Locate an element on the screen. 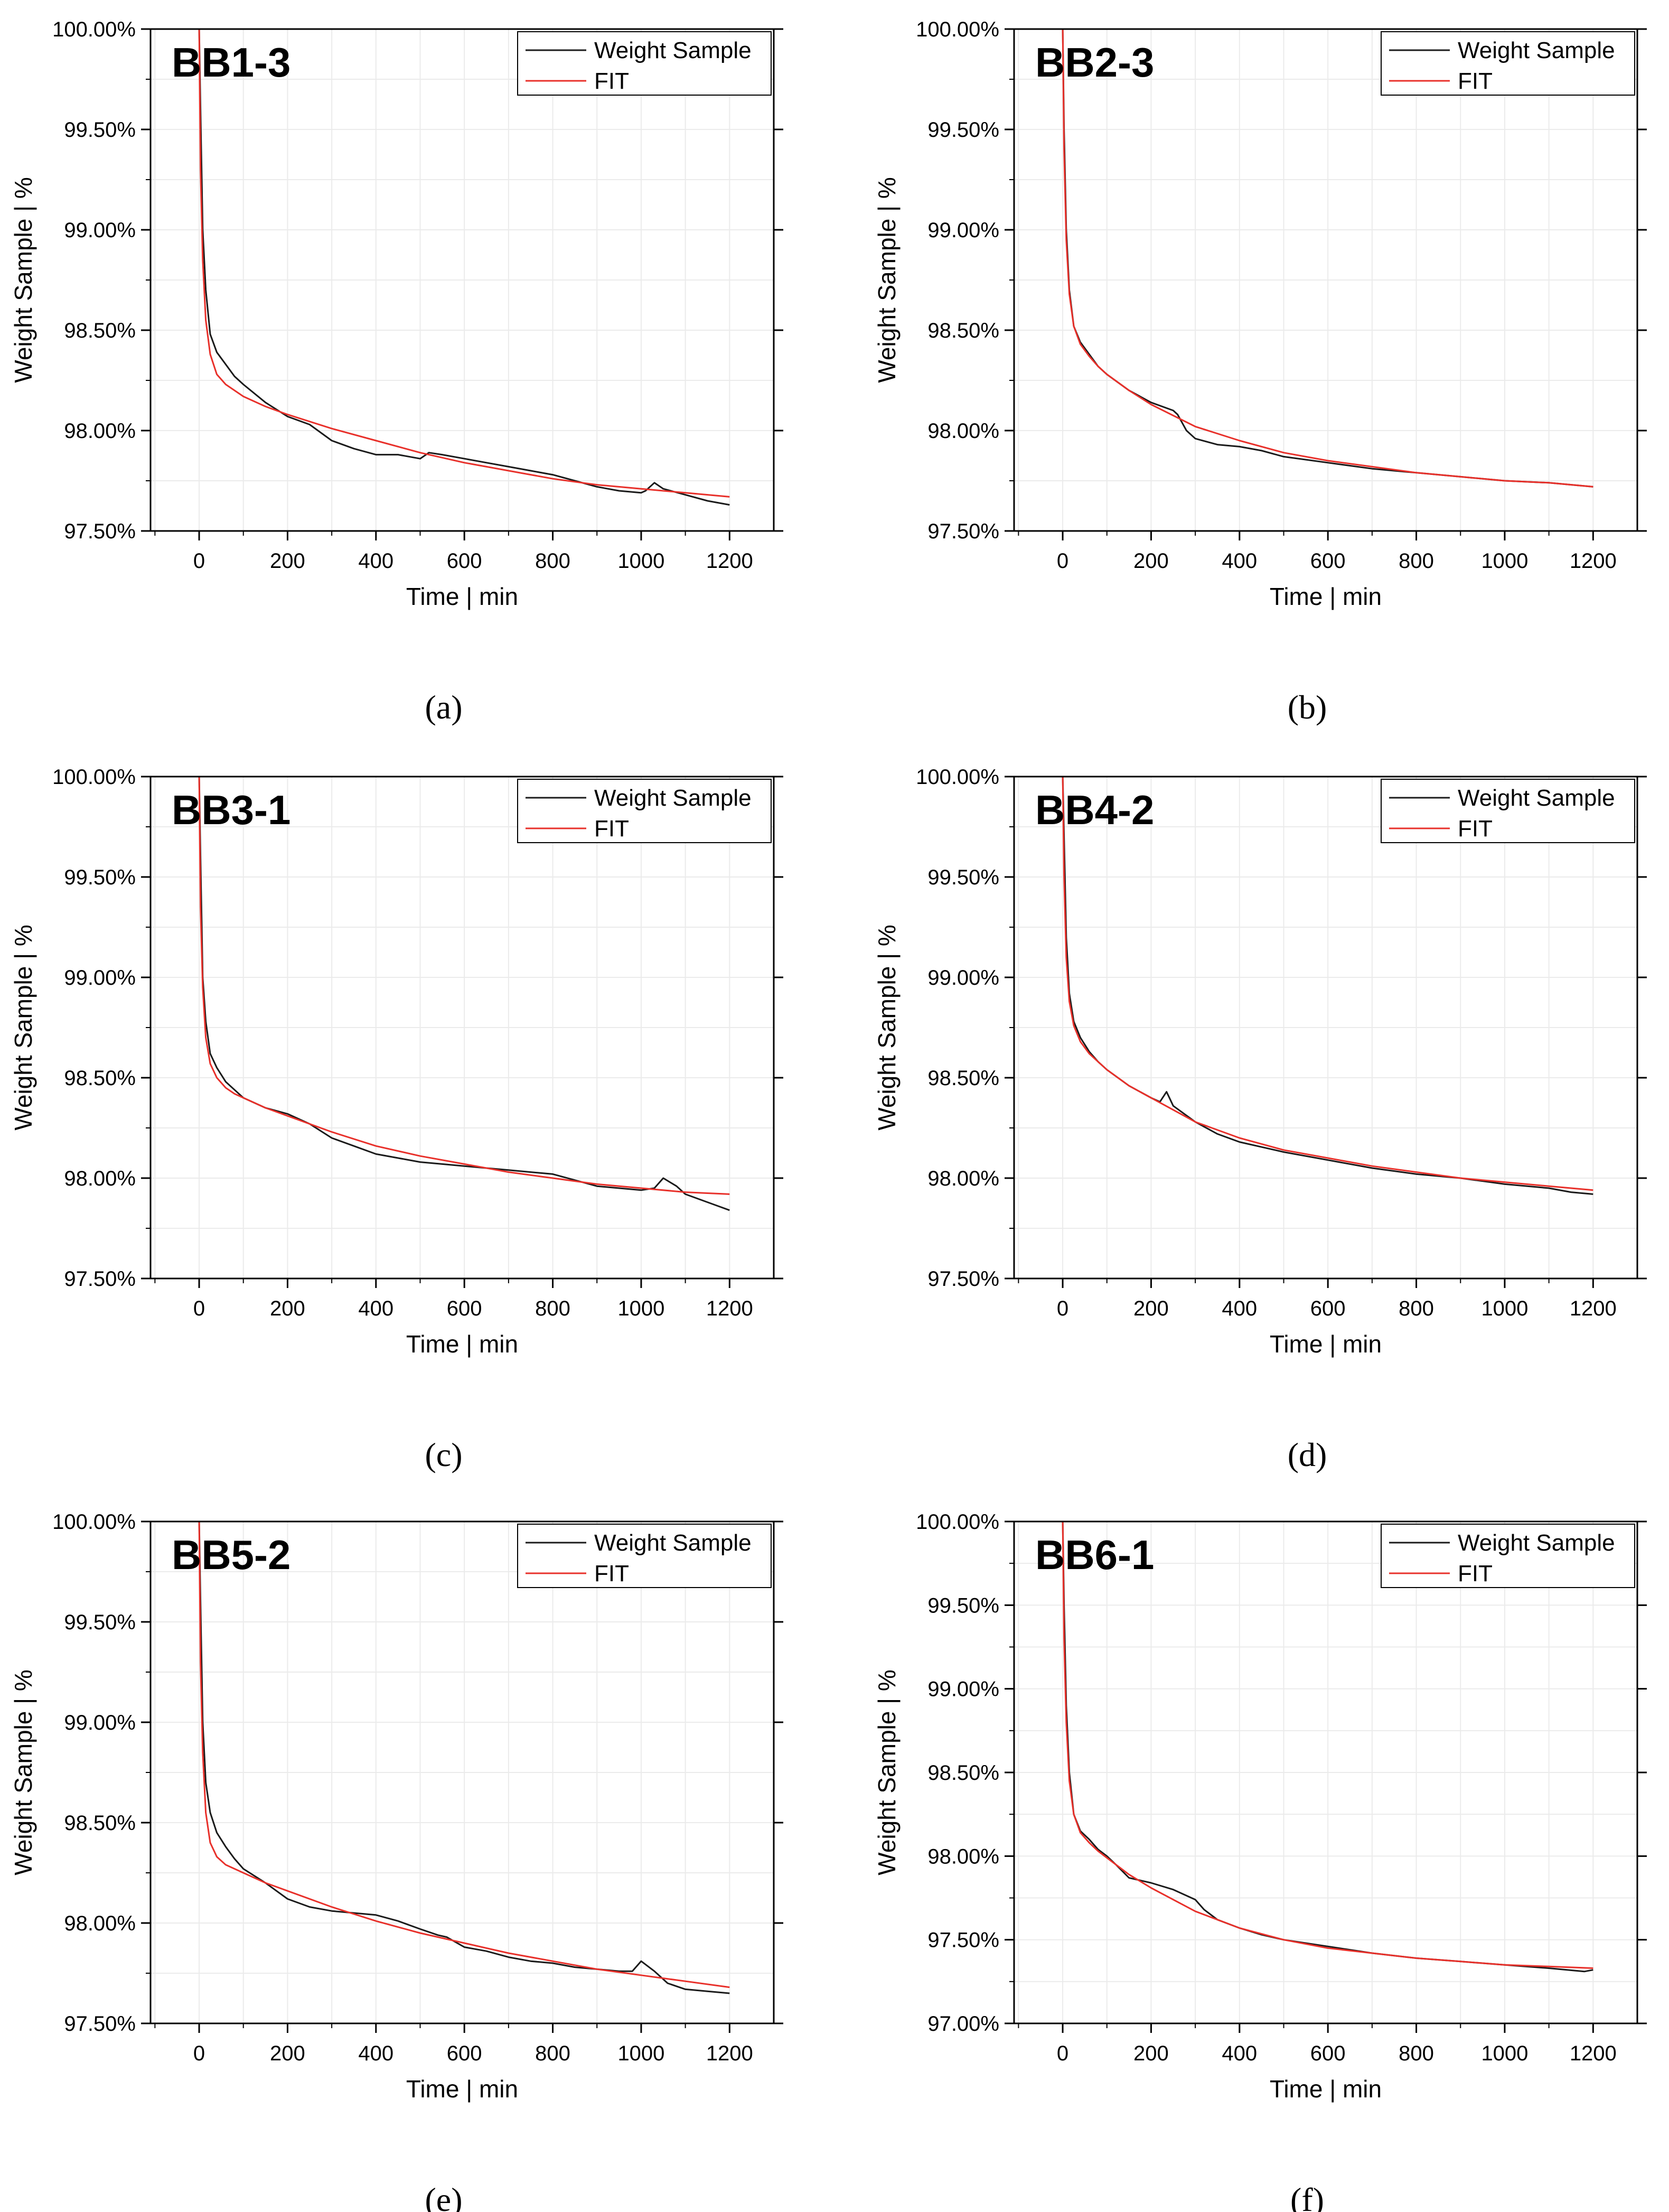  sample-annotation: BB1-3 is located at coordinates (231, 62).